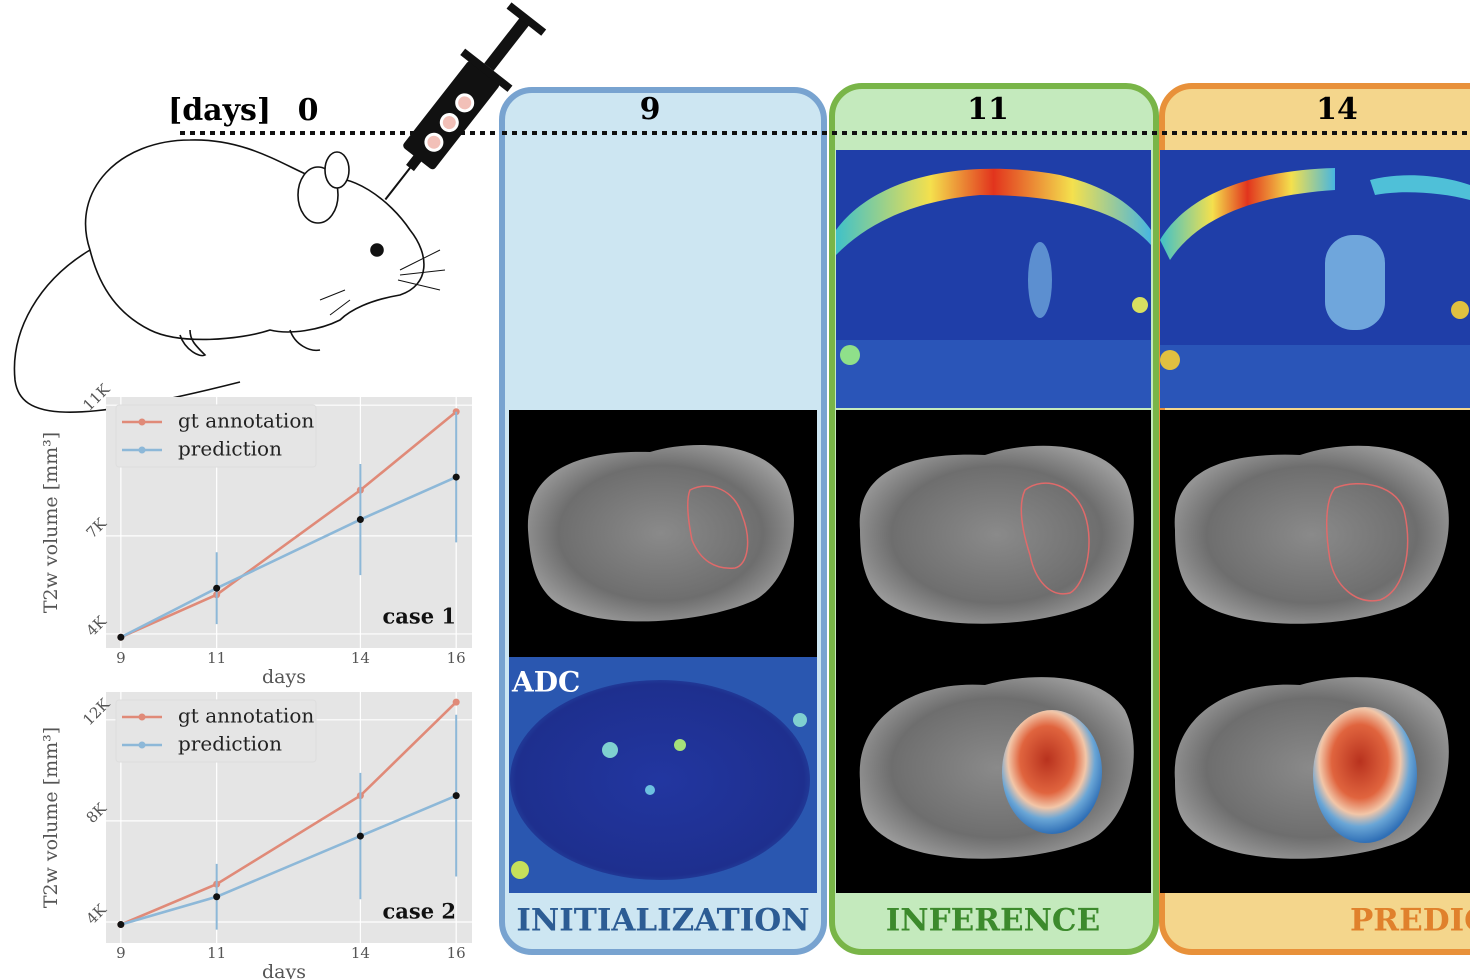 The image size is (1470, 979). Describe the element at coordinates (662, 921) in the screenshot. I see `panel-title: INITIALIZATION` at that location.